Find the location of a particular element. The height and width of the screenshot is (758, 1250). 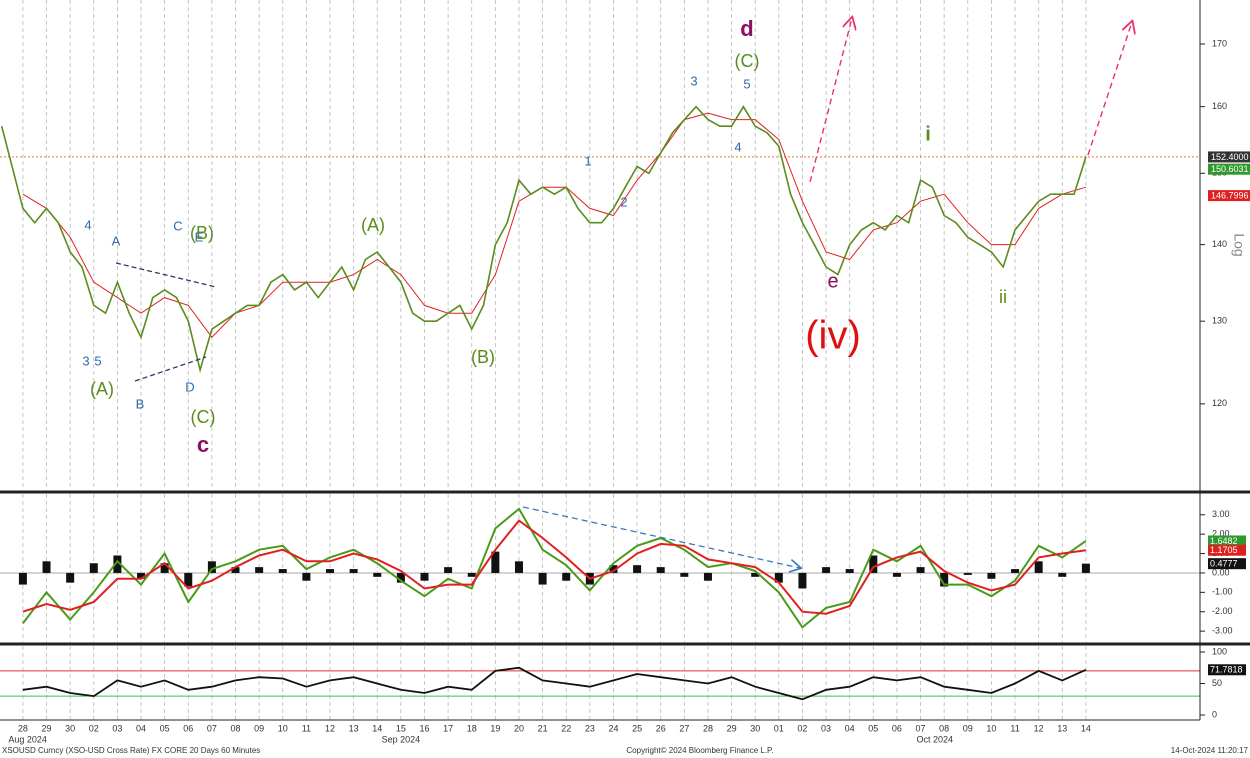

y-tick-label: 3.00 is located at coordinates (1221, 514).